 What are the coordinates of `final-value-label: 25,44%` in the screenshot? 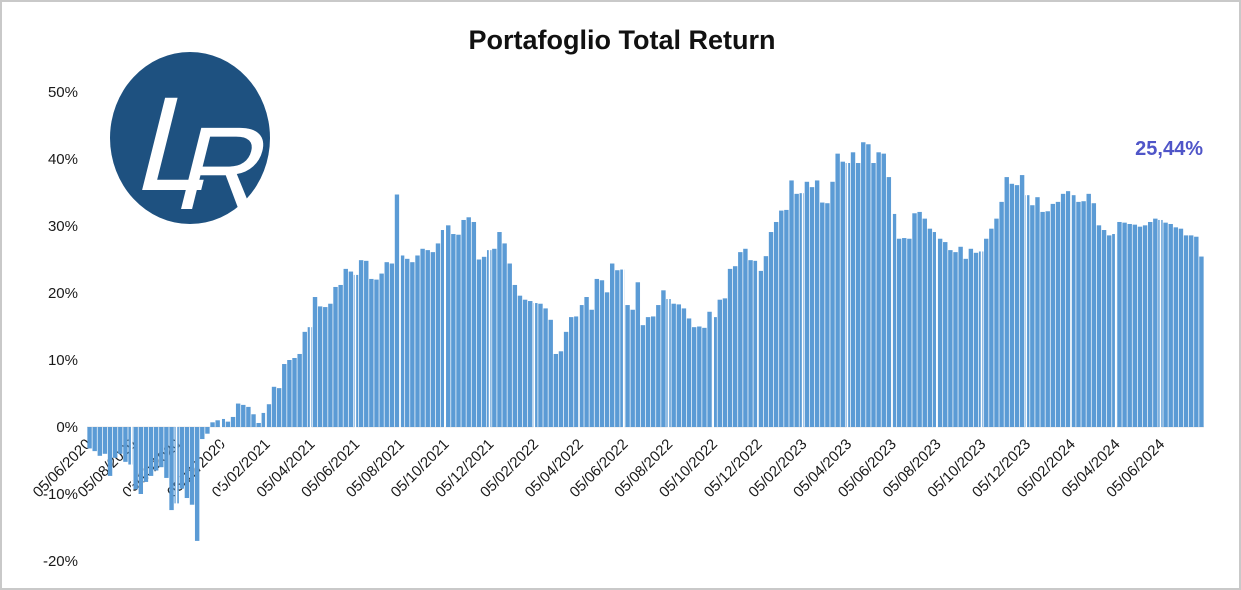 It's located at (1169, 149).